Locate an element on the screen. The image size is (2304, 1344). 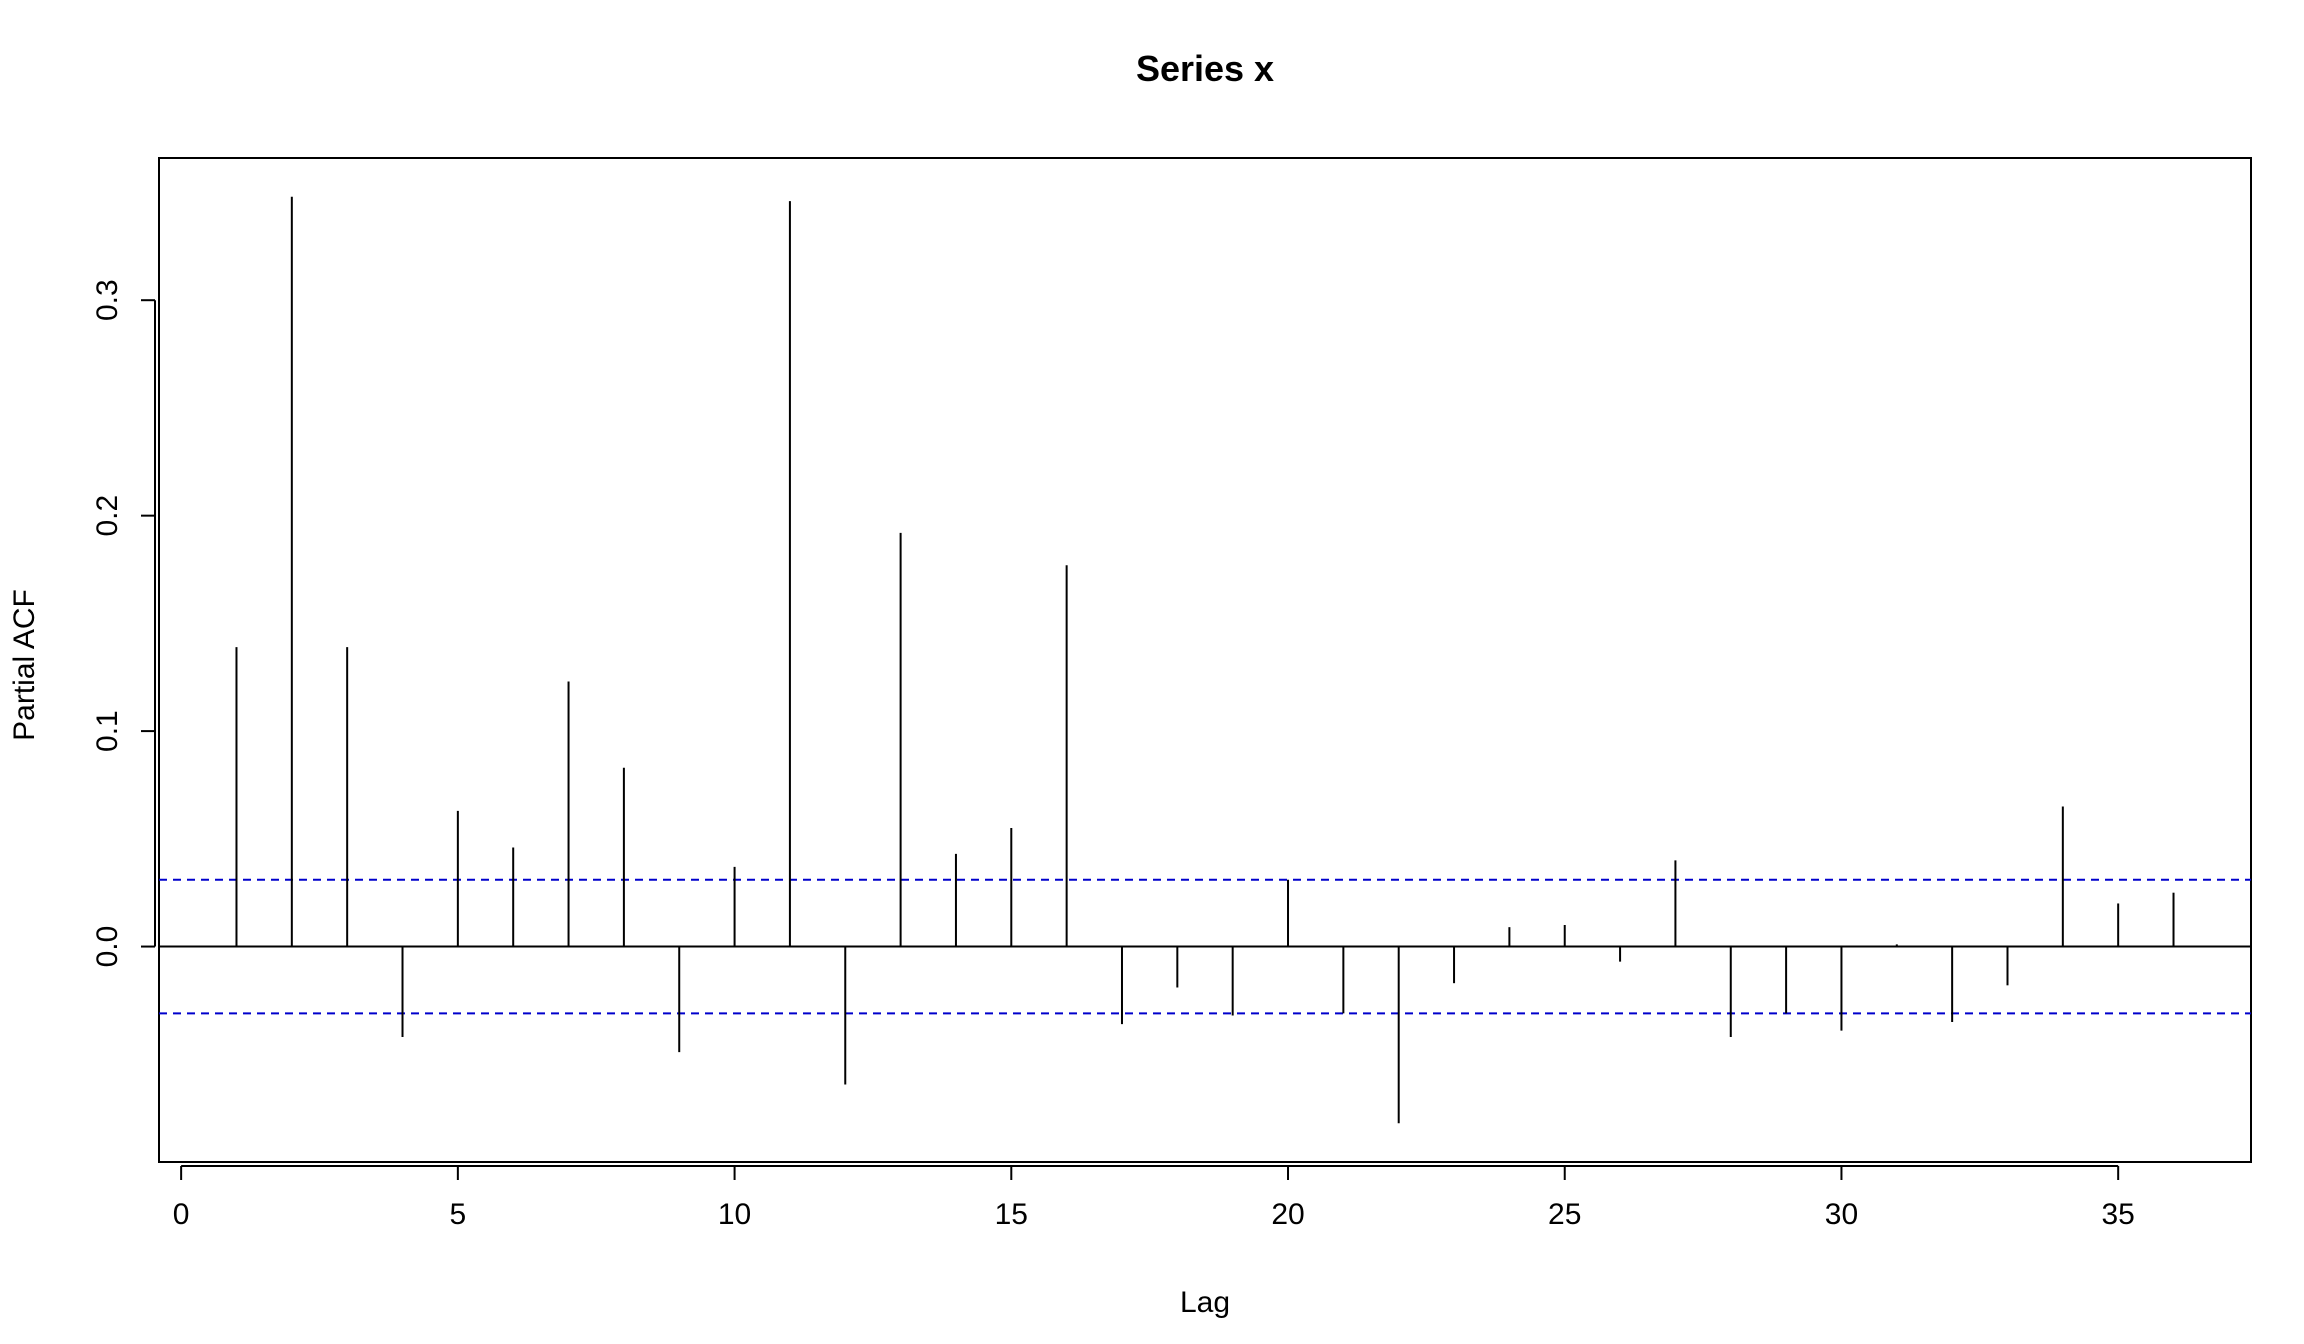
x-tick-label: 5 is located at coordinates (458, 1214).